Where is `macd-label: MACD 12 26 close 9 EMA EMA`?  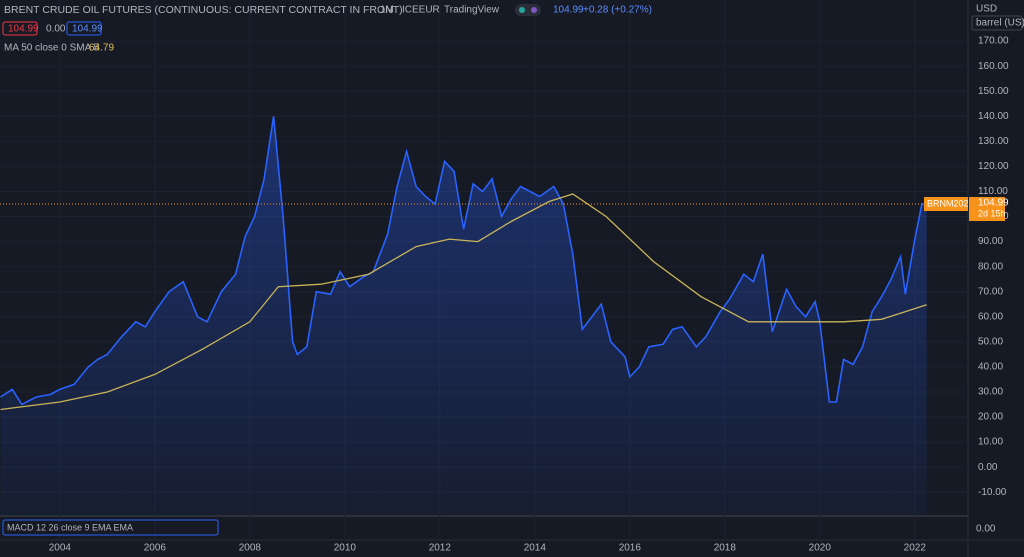 macd-label: MACD 12 26 close 9 EMA EMA is located at coordinates (70, 527).